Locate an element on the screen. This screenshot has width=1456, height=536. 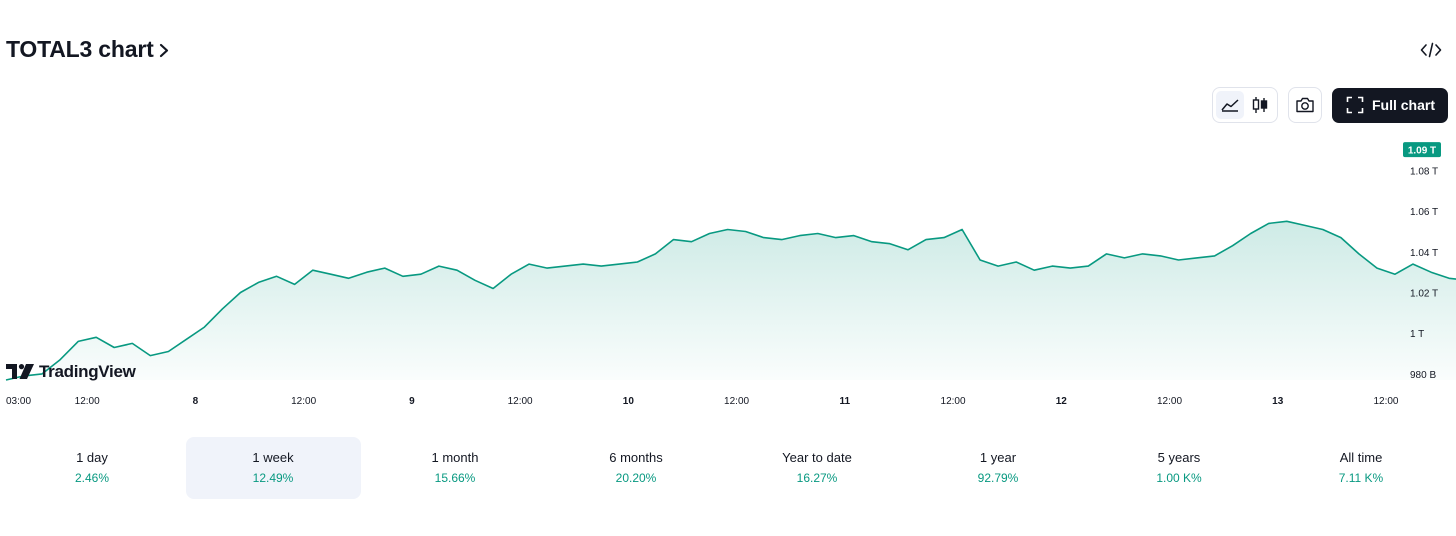
chart-toolbar: Full chart is located at coordinates (1329, 105).